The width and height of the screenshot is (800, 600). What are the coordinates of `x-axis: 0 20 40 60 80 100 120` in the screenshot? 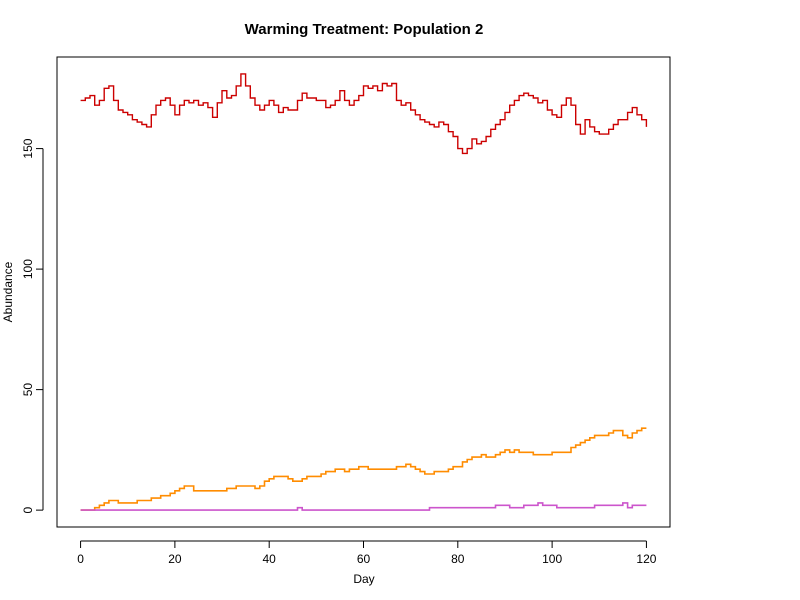 It's located at (367, 553).